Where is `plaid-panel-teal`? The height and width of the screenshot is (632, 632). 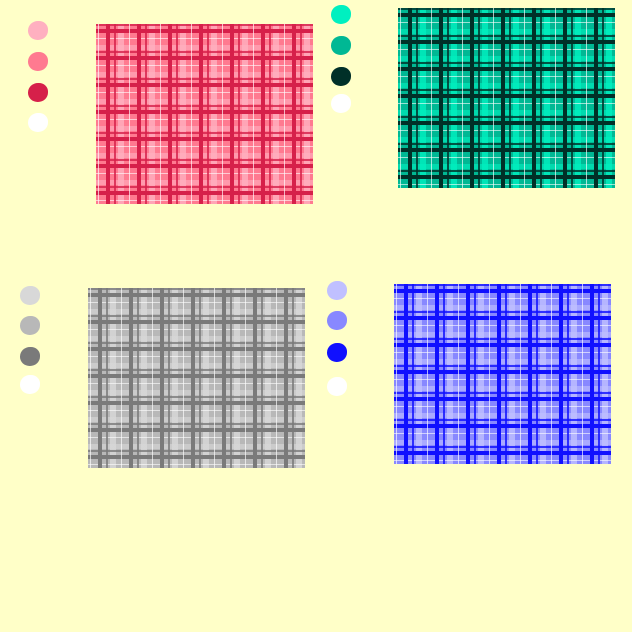 plaid-panel-teal is located at coordinates (506, 98).